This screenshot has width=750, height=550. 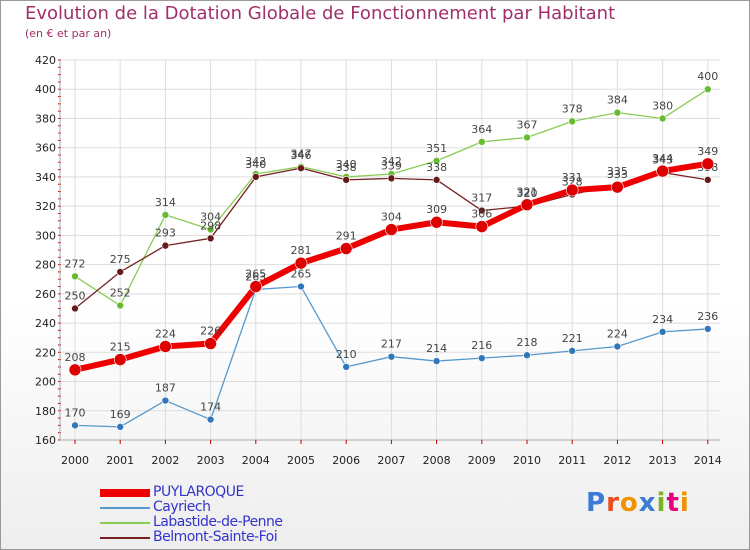 What do you see at coordinates (120, 293) in the screenshot?
I see `data-label-labastide-de-penne: 252` at bounding box center [120, 293].